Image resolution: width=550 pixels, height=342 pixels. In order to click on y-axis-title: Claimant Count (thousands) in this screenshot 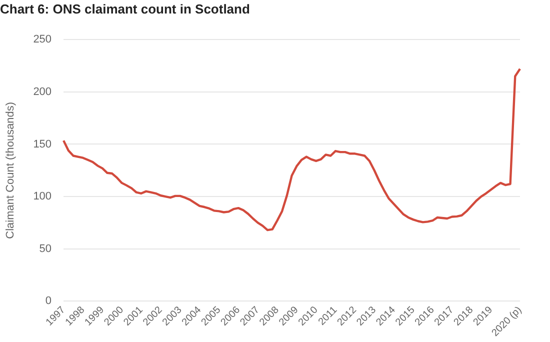, I will do `click(10, 170)`.